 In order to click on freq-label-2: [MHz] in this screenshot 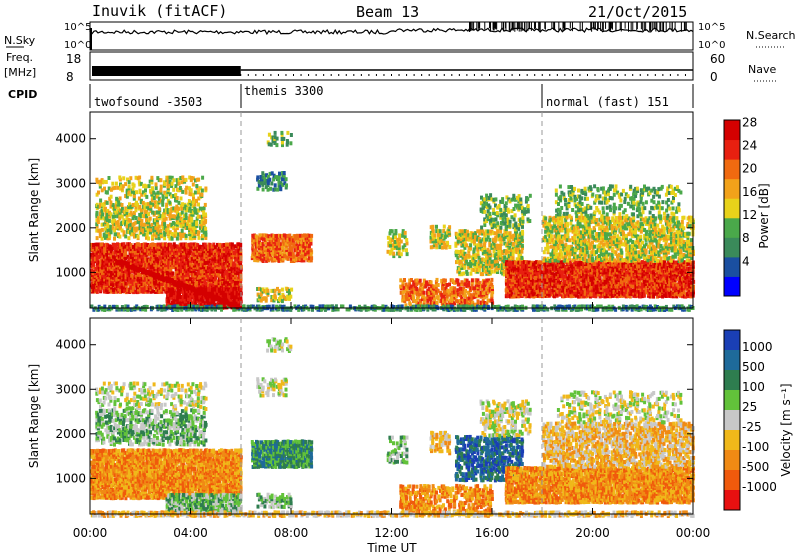, I will do `click(20, 72)`.